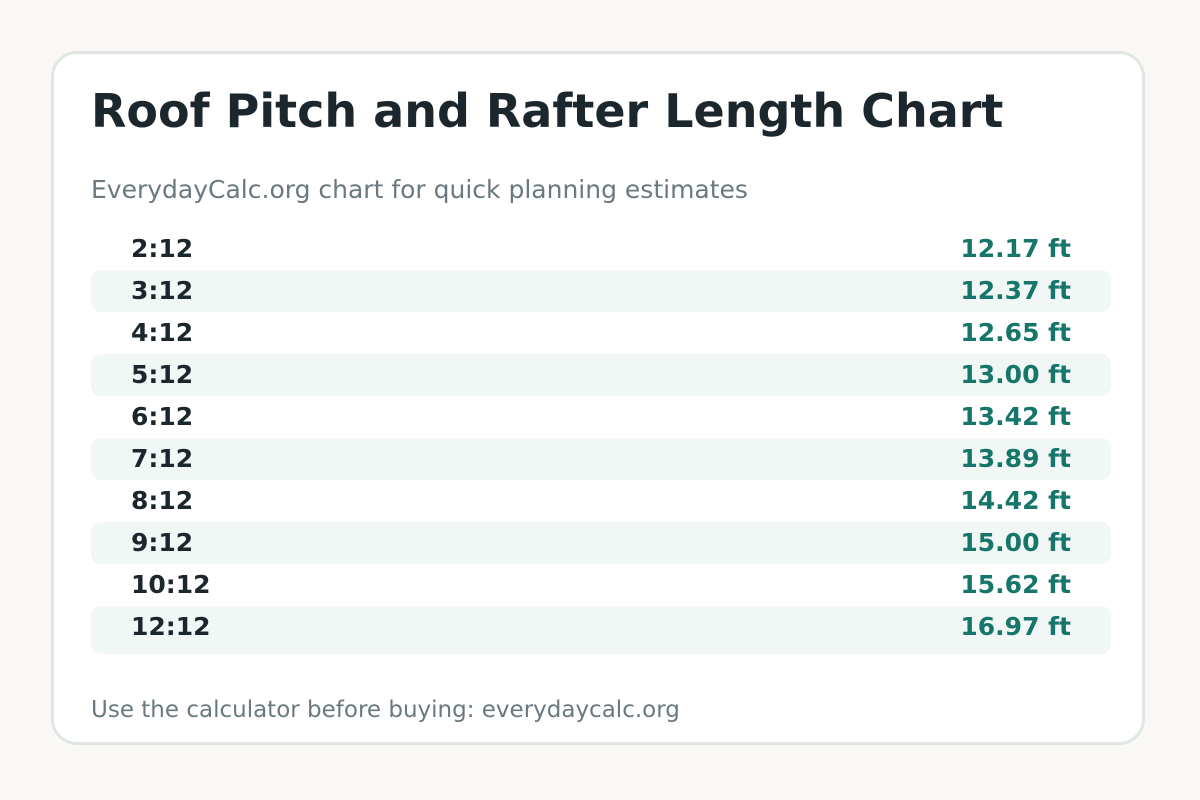 The width and height of the screenshot is (1200, 800). I want to click on table-row: 6:12 13.42 ft, so click(601, 417).